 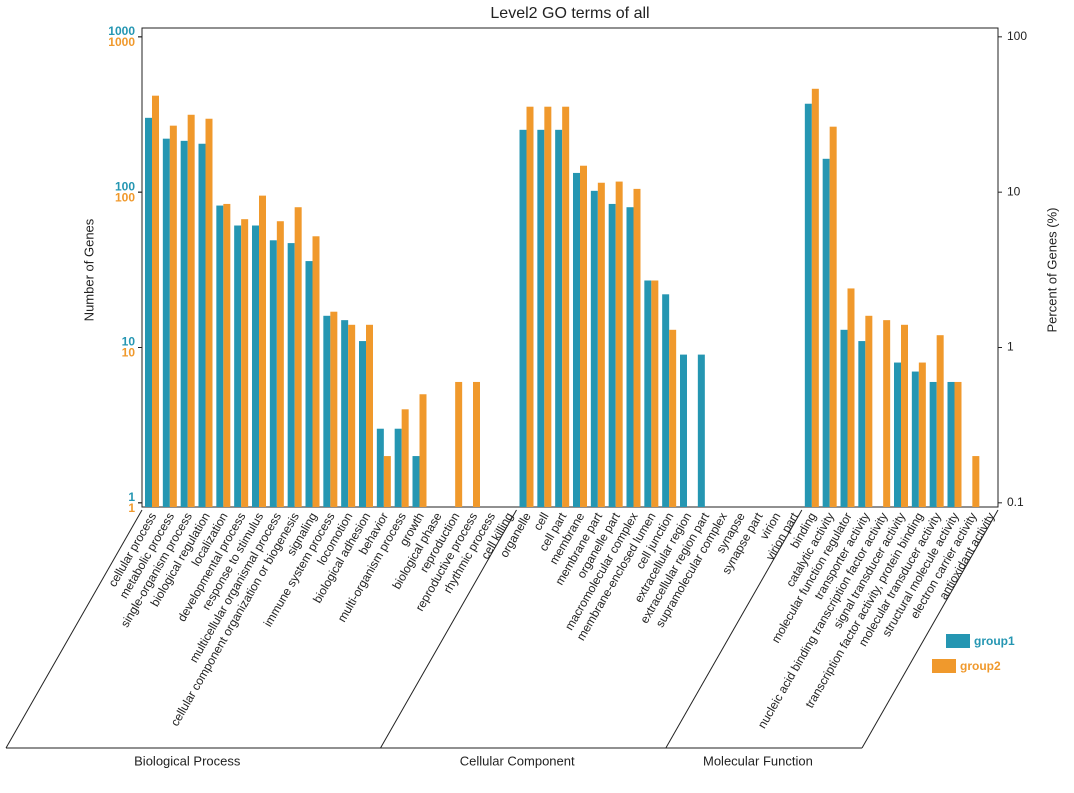 What do you see at coordinates (1051, 270) in the screenshot?
I see `y2-axis-label: Percent of Genes (%)` at bounding box center [1051, 270].